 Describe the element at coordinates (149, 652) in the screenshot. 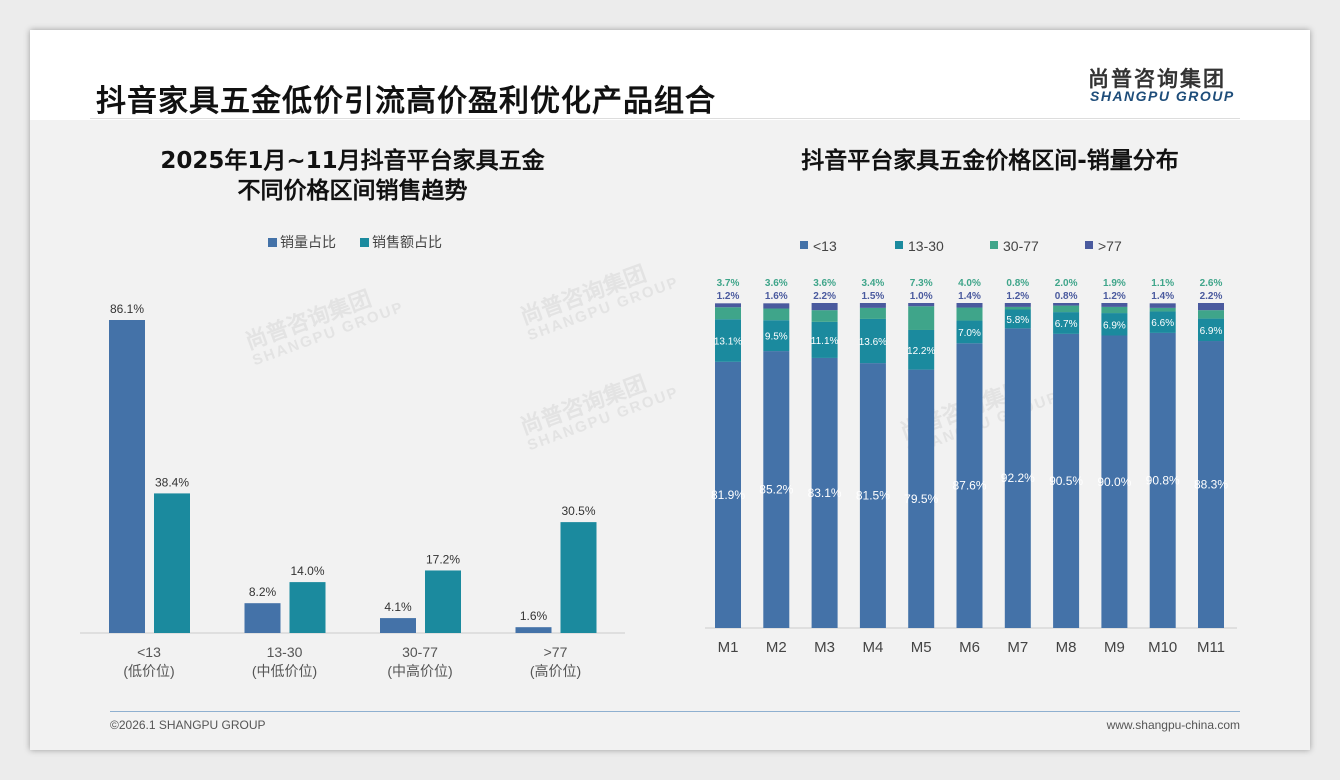

I see `tick-label: <13` at that location.